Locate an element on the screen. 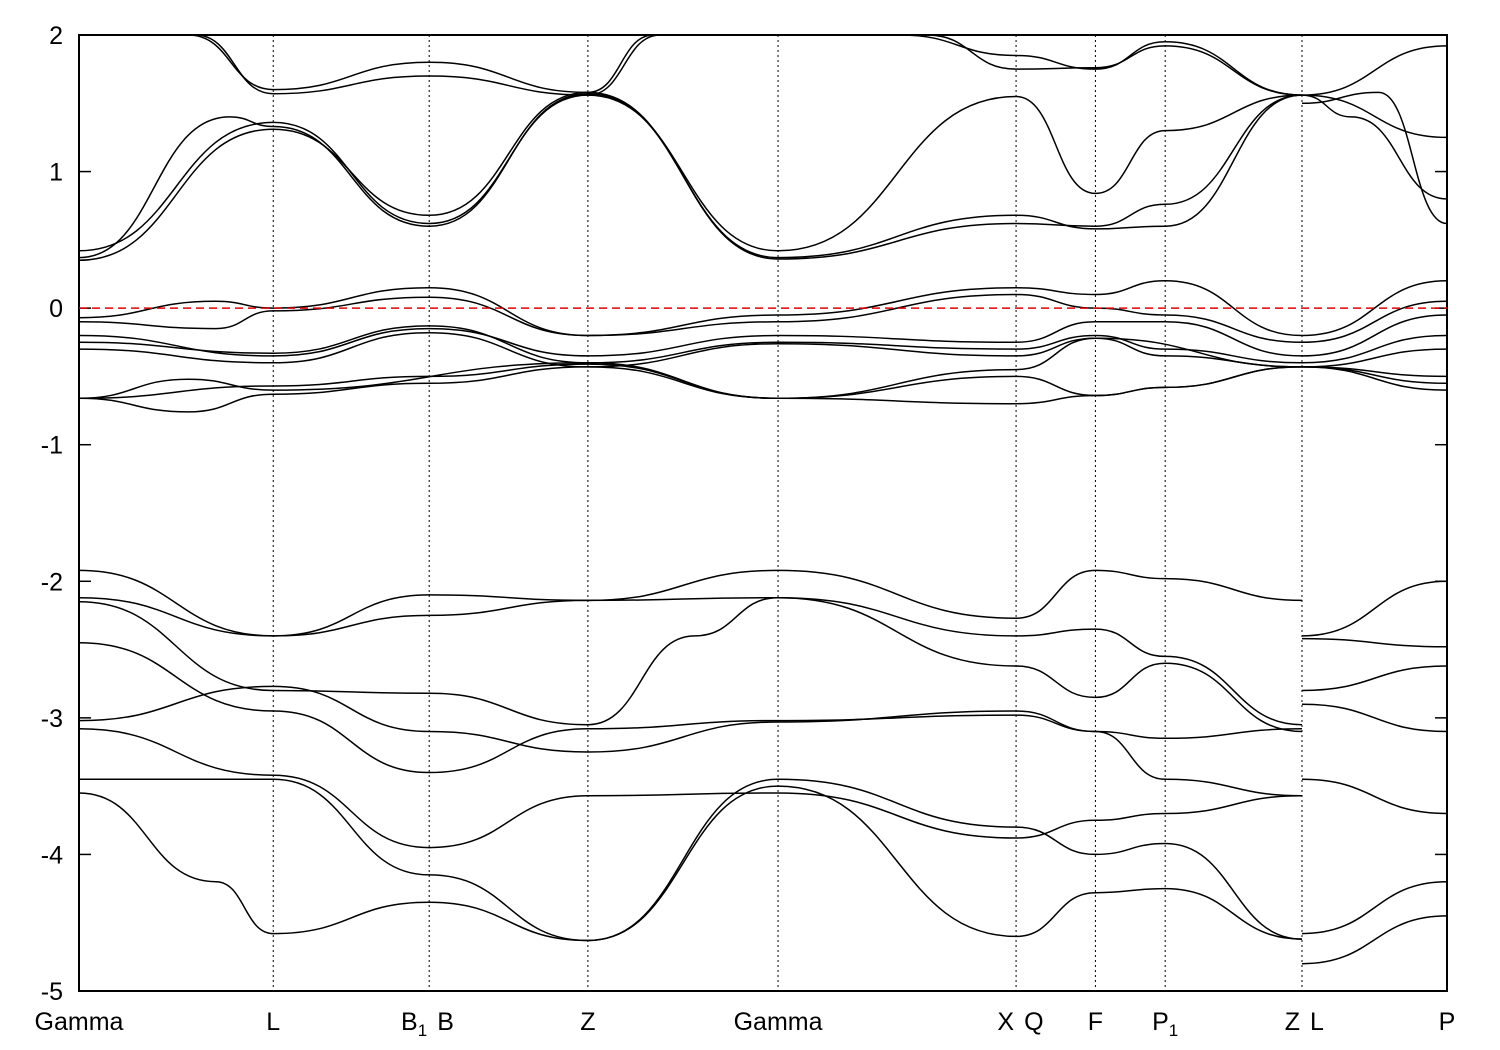 The width and height of the screenshot is (1500, 1050). y-tick-label: 0 is located at coordinates (56, 309).